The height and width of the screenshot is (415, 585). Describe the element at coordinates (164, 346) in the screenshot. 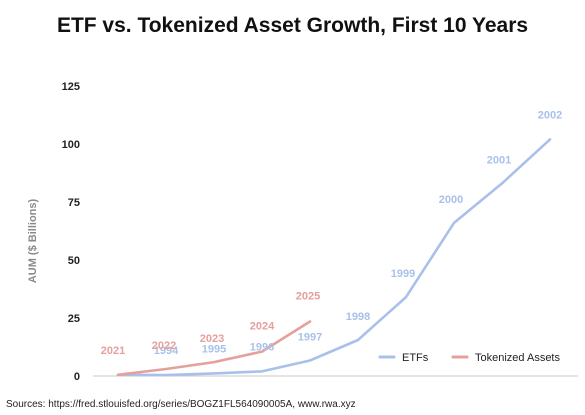

I see `point-label: 2022` at that location.